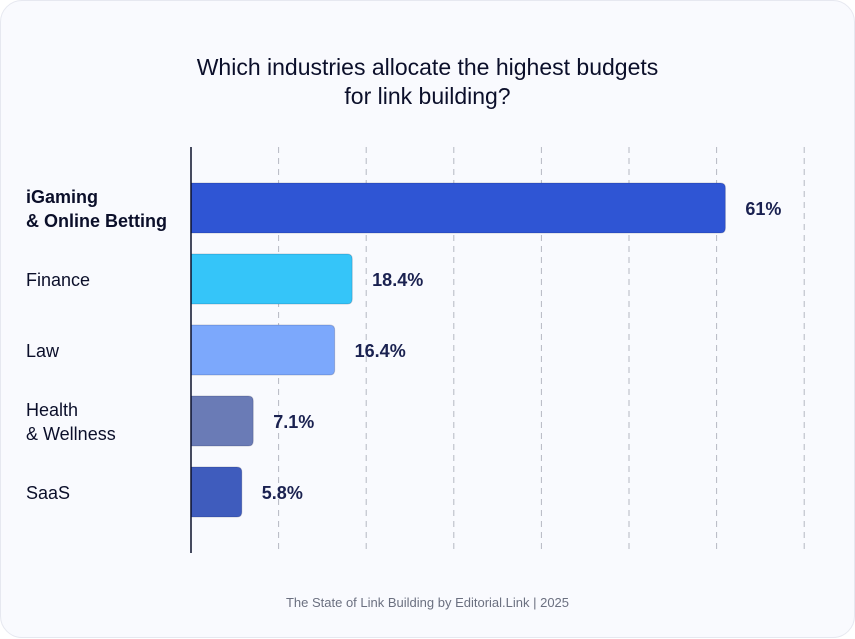 The image size is (855, 639). Describe the element at coordinates (52, 410) in the screenshot. I see `category-label: Health` at that location.